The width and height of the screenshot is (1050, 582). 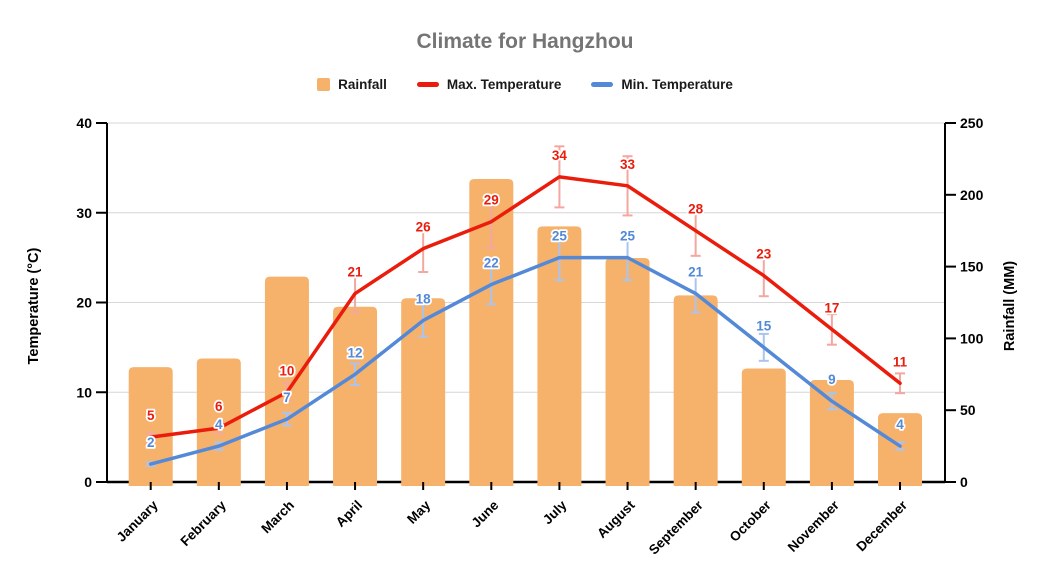 I want to click on value-label-max-temperature-may: 26, so click(x=424, y=227).